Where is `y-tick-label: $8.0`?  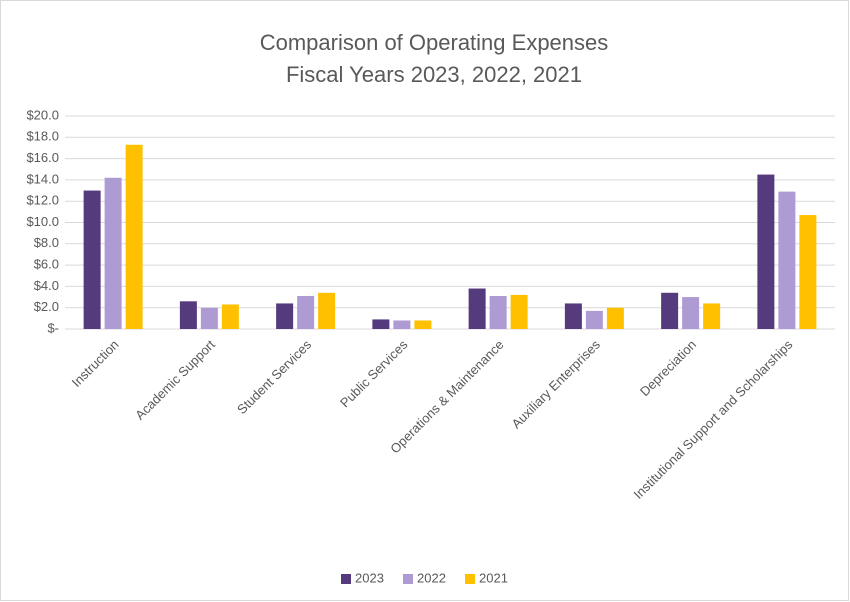
y-tick-label: $8.0 is located at coordinates (46, 242).